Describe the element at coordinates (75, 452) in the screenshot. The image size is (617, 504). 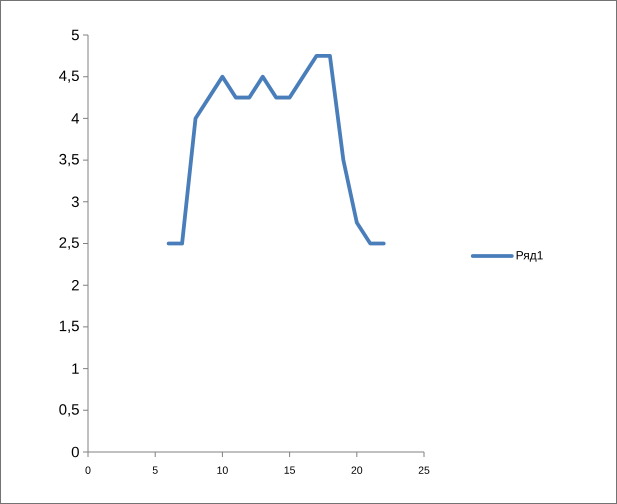
I see `y-tick-label: 0` at that location.